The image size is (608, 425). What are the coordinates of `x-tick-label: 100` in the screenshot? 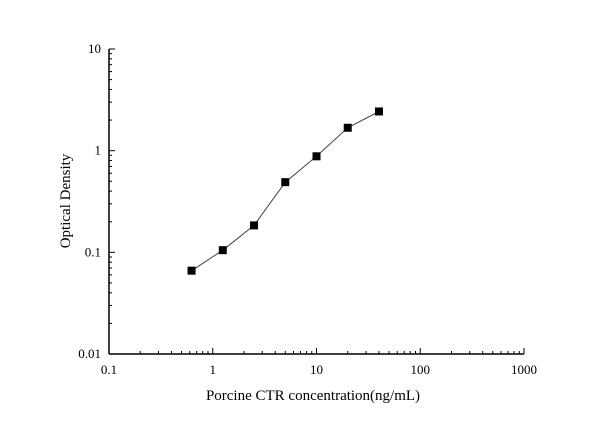 It's located at (421, 369).